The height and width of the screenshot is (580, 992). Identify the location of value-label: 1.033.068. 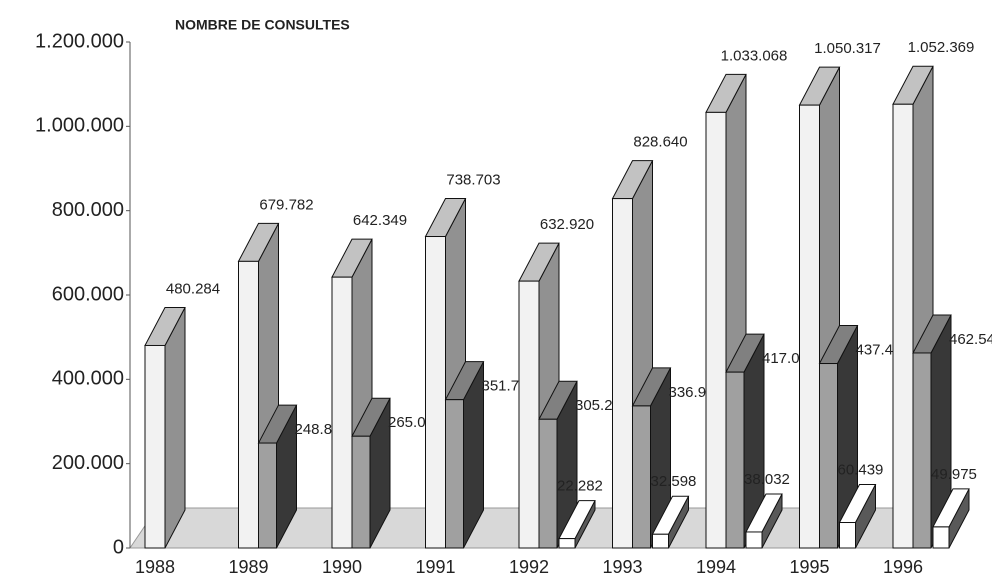
(754, 55).